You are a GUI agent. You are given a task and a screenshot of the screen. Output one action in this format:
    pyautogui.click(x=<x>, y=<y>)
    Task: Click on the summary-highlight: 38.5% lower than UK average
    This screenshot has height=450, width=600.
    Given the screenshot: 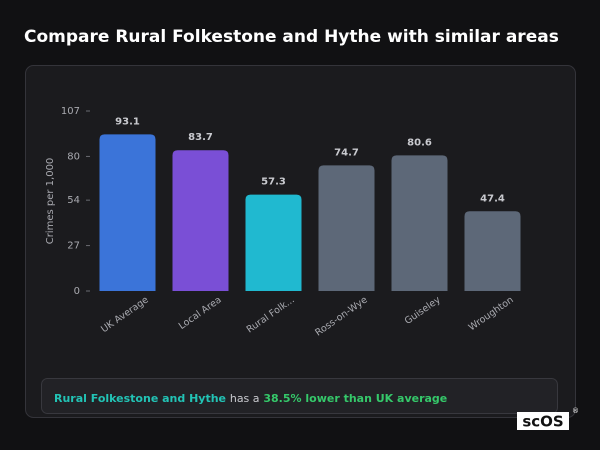 What is the action you would take?
    pyautogui.click(x=355, y=398)
    